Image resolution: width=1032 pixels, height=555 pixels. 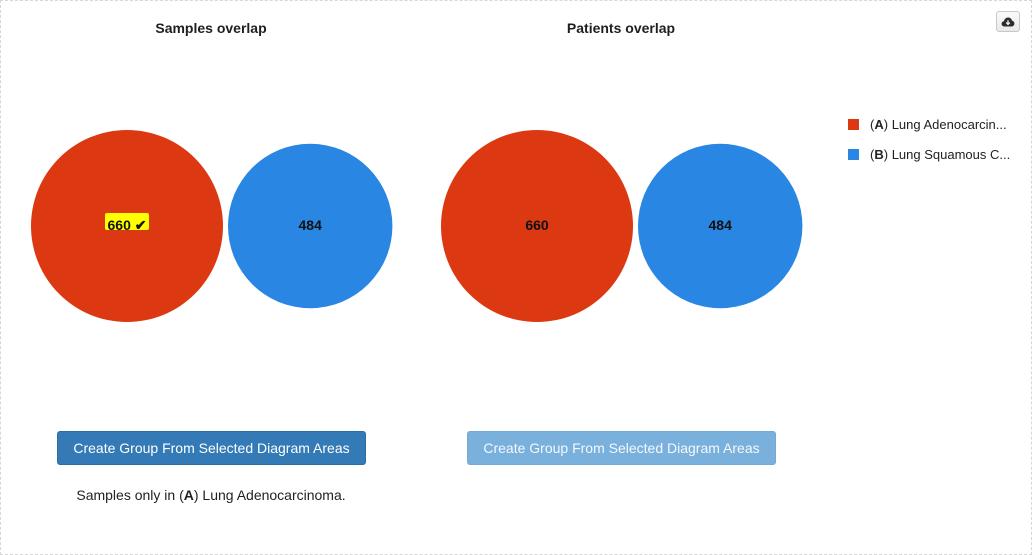 What do you see at coordinates (621, 28) in the screenshot?
I see `patients-overlap-title: Patients overlap` at bounding box center [621, 28].